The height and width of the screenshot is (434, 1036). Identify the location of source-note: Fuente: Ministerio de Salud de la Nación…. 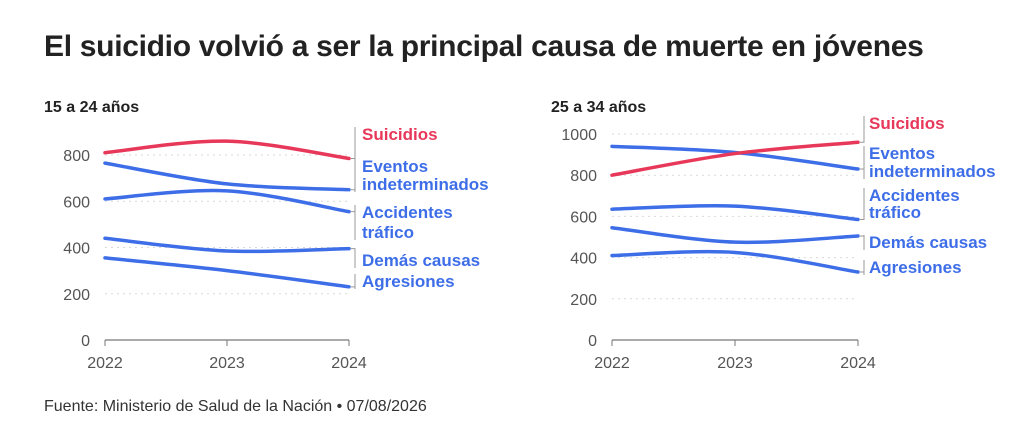
(235, 406).